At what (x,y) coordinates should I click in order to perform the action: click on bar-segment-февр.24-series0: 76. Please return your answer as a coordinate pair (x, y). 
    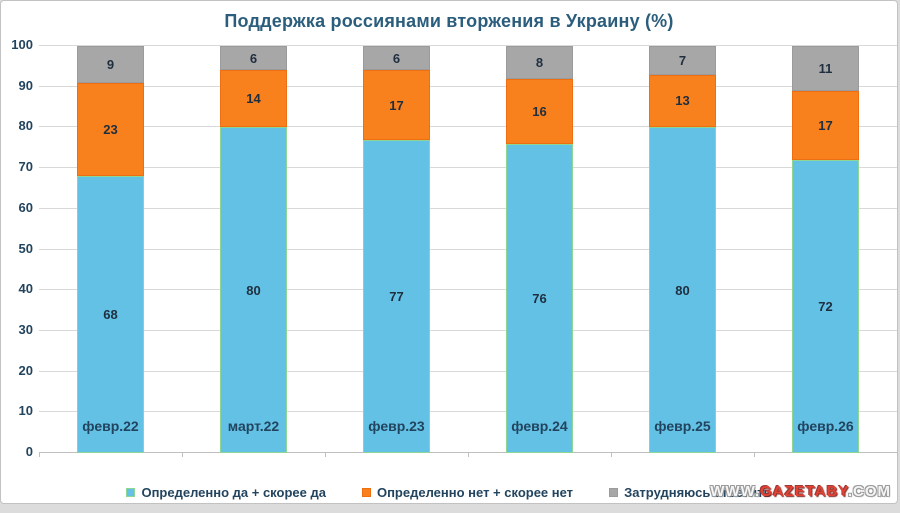
    Looking at the image, I should click on (539, 298).